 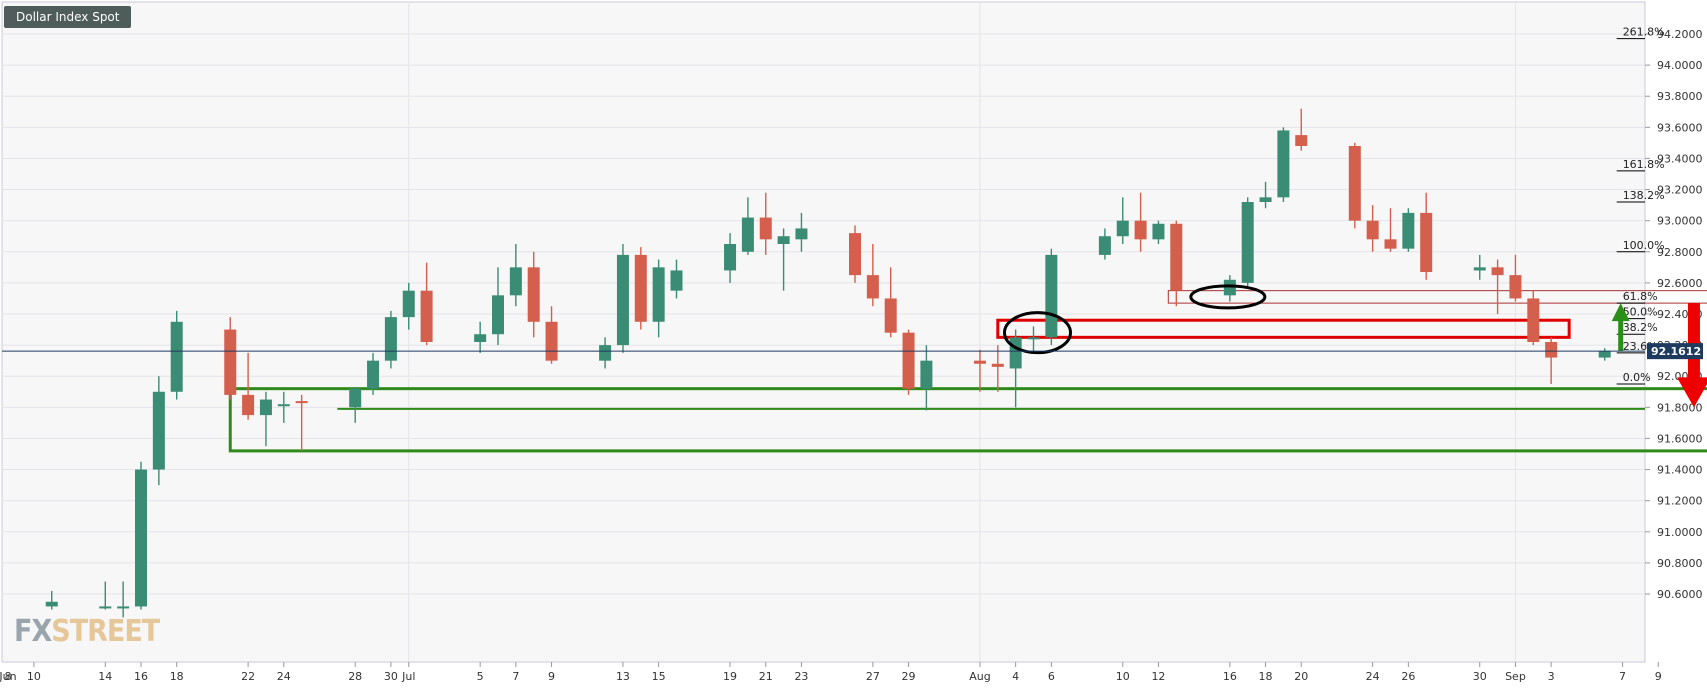 I want to click on fib-label: 100.0%, so click(x=1644, y=245).